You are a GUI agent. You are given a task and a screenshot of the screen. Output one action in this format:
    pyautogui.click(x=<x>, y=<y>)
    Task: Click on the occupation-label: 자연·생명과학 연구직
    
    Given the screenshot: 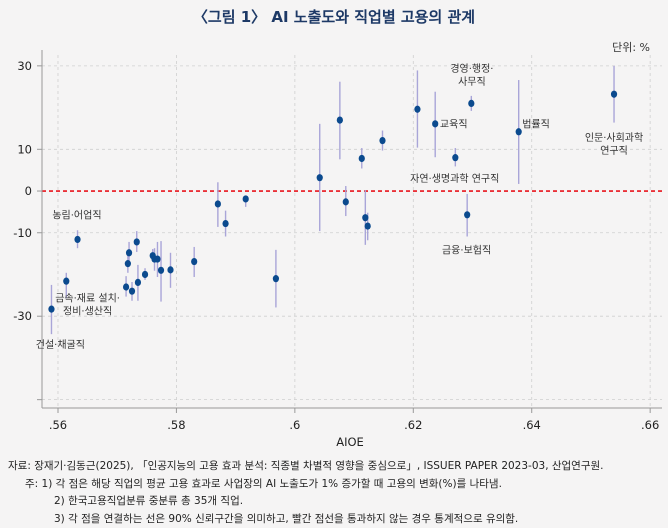 What is the action you would take?
    pyautogui.click(x=454, y=179)
    